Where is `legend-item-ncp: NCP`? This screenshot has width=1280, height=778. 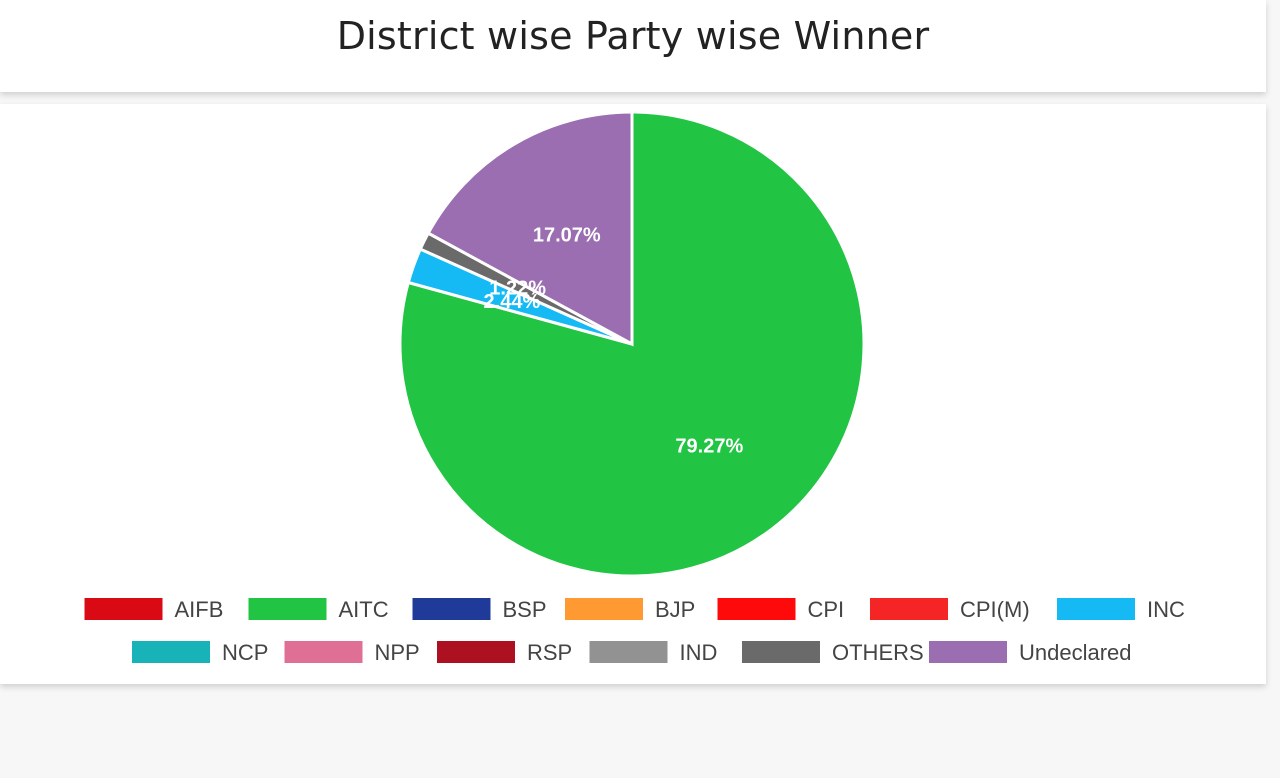 legend-item-ncp: NCP is located at coordinates (200, 652).